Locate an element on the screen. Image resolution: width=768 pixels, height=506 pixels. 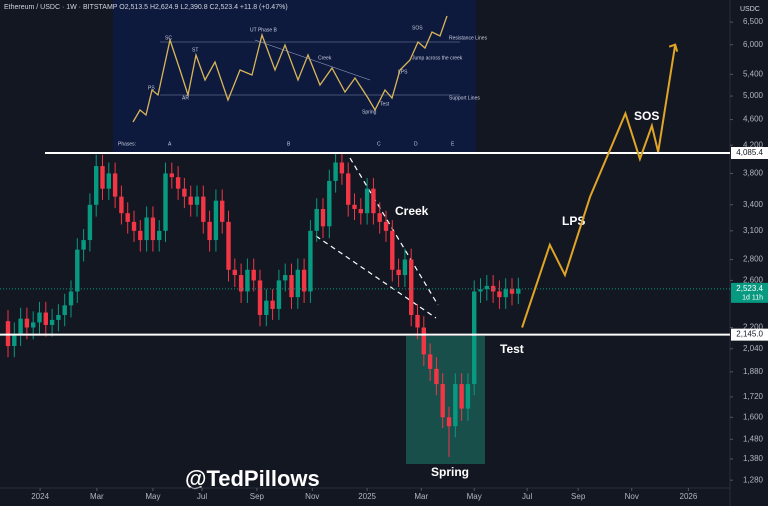
inset-label: PS is located at coordinates (151, 88).